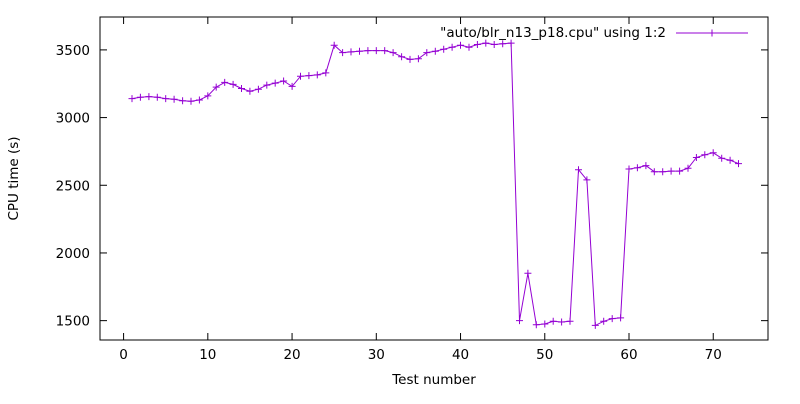  I want to click on legend-label: "auto/blr_n13_p18.cpu" using 1:2, so click(553, 33).